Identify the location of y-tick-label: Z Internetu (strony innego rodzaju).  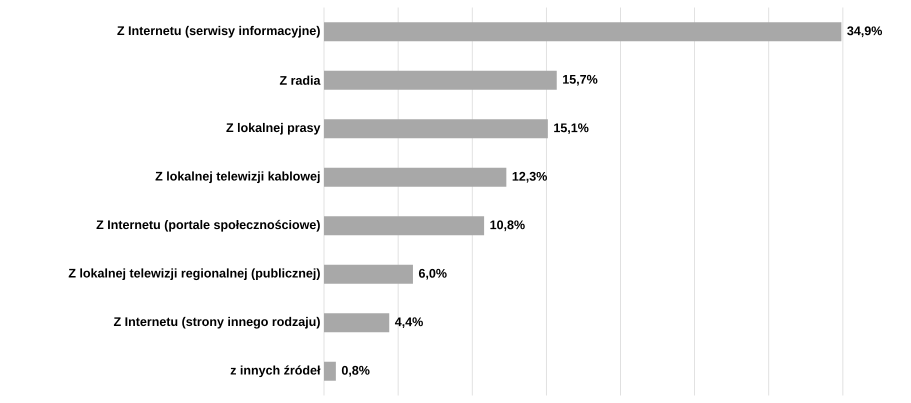
(217, 322).